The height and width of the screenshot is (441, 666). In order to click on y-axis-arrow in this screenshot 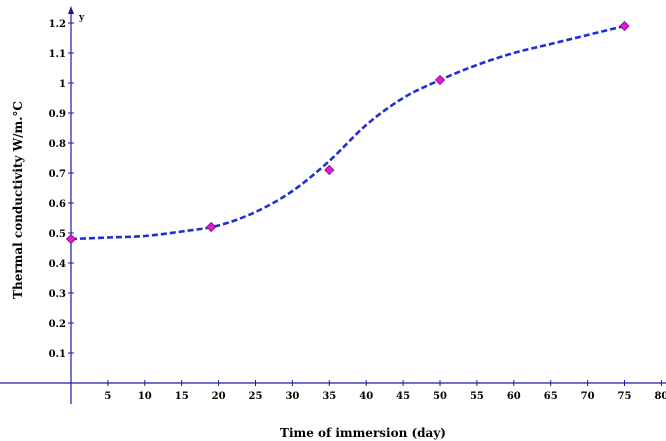, I will do `click(71, 10)`.